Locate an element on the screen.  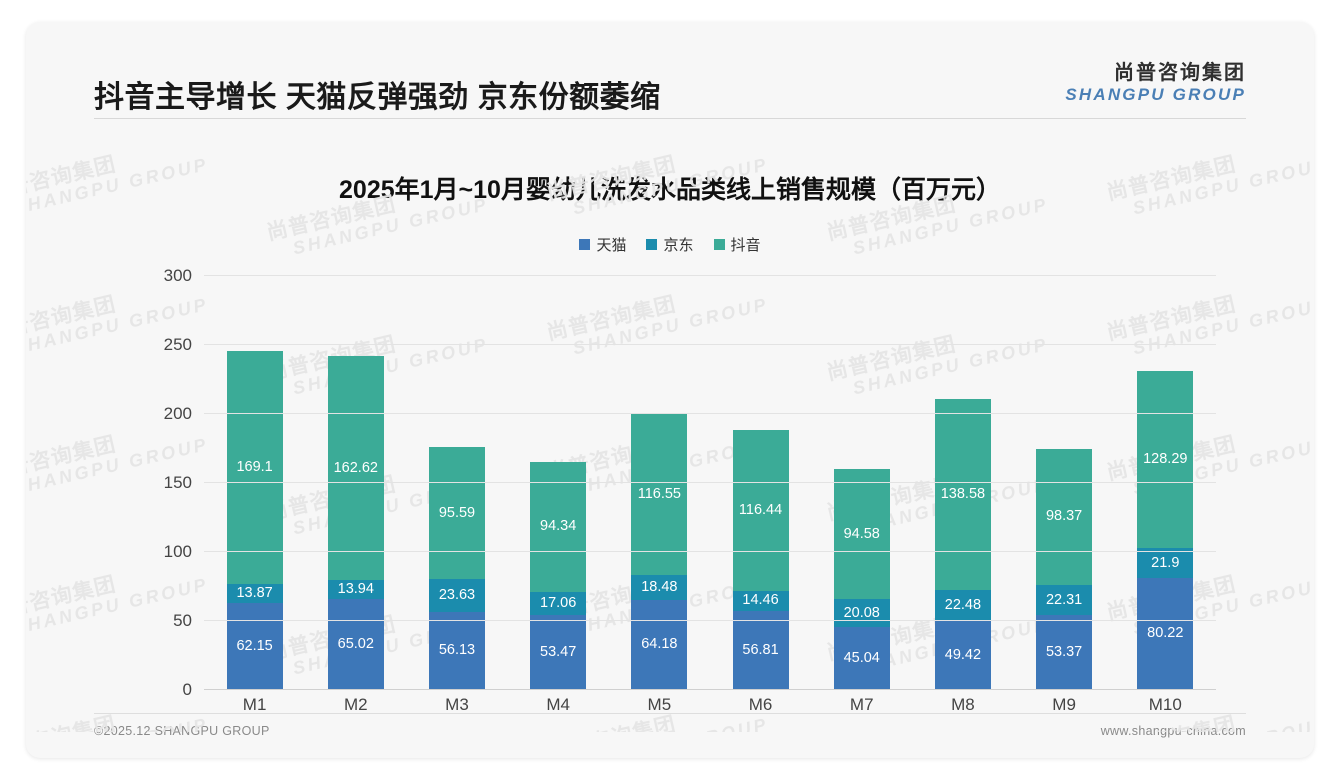
chart-title: 2025年1月~10月婴幼儿洗发水品类线上销售规模（百万元） is located at coordinates (670, 190).